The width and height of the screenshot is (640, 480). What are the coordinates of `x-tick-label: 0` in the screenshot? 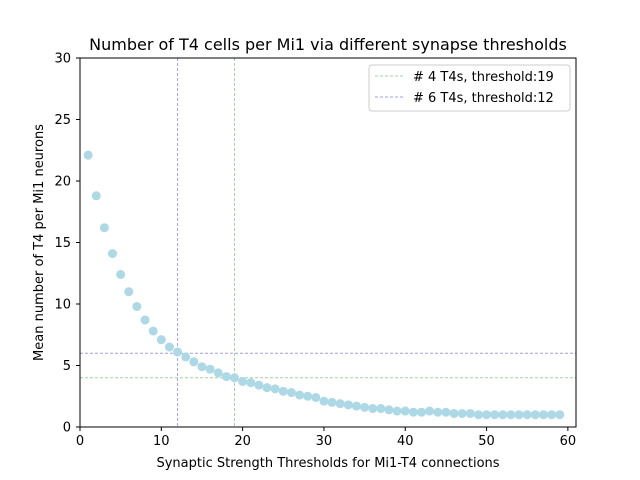 It's located at (80, 441).